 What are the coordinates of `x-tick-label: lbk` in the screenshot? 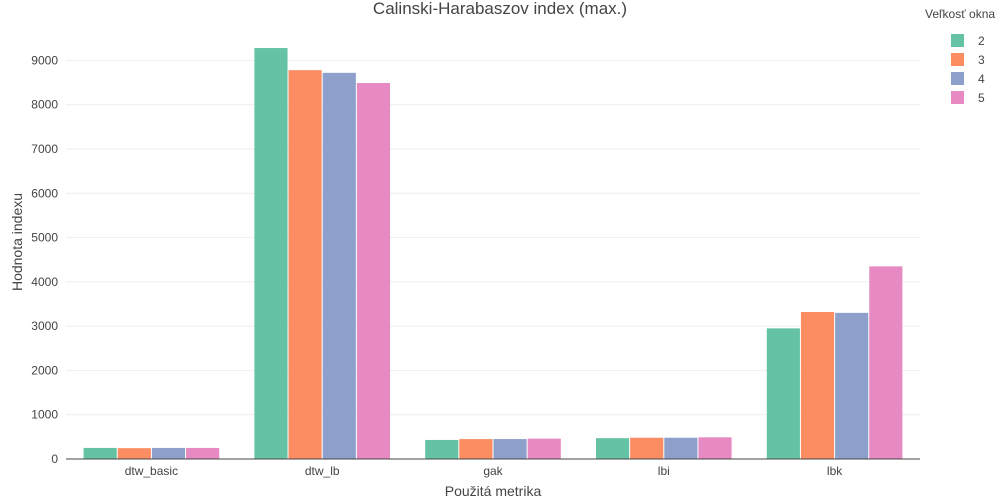 It's located at (835, 471).